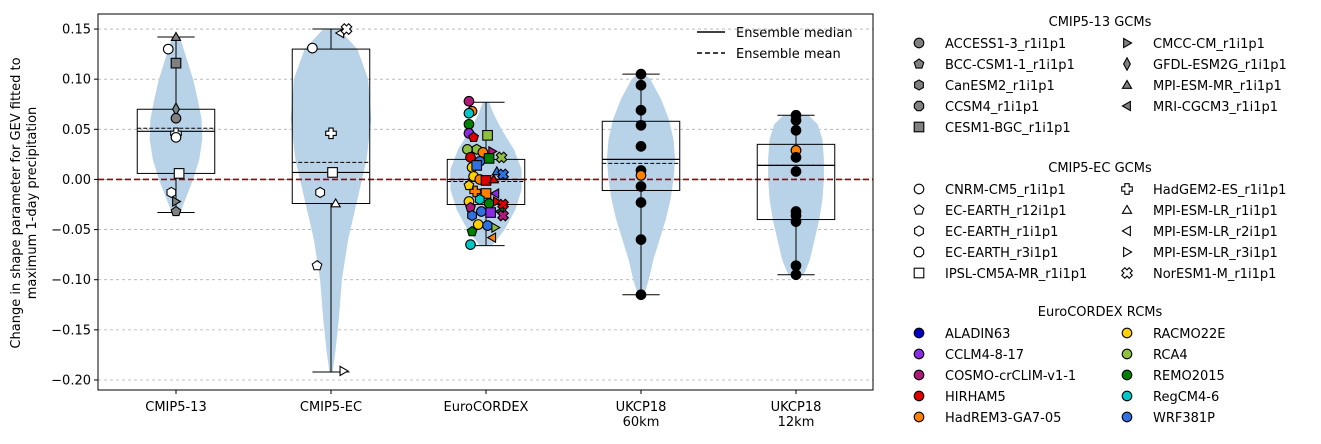 This screenshot has width=1321, height=444. Describe the element at coordinates (1001, 253) in the screenshot. I see `legend-item-label: EC-EARTH_r3i1p1` at that location.